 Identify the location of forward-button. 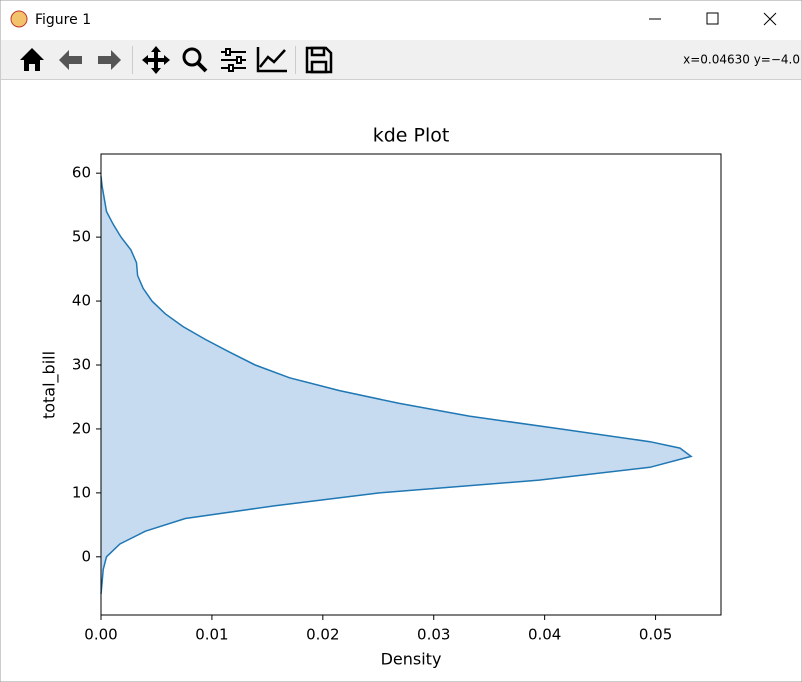
(109, 60).